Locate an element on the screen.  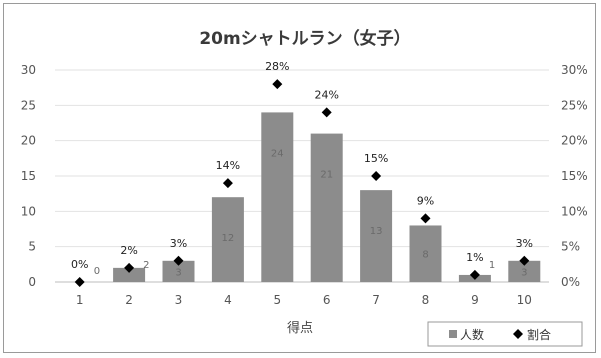
left-axis-ticks: 0 5 10 15 20 25 30 is located at coordinates (28, 176).